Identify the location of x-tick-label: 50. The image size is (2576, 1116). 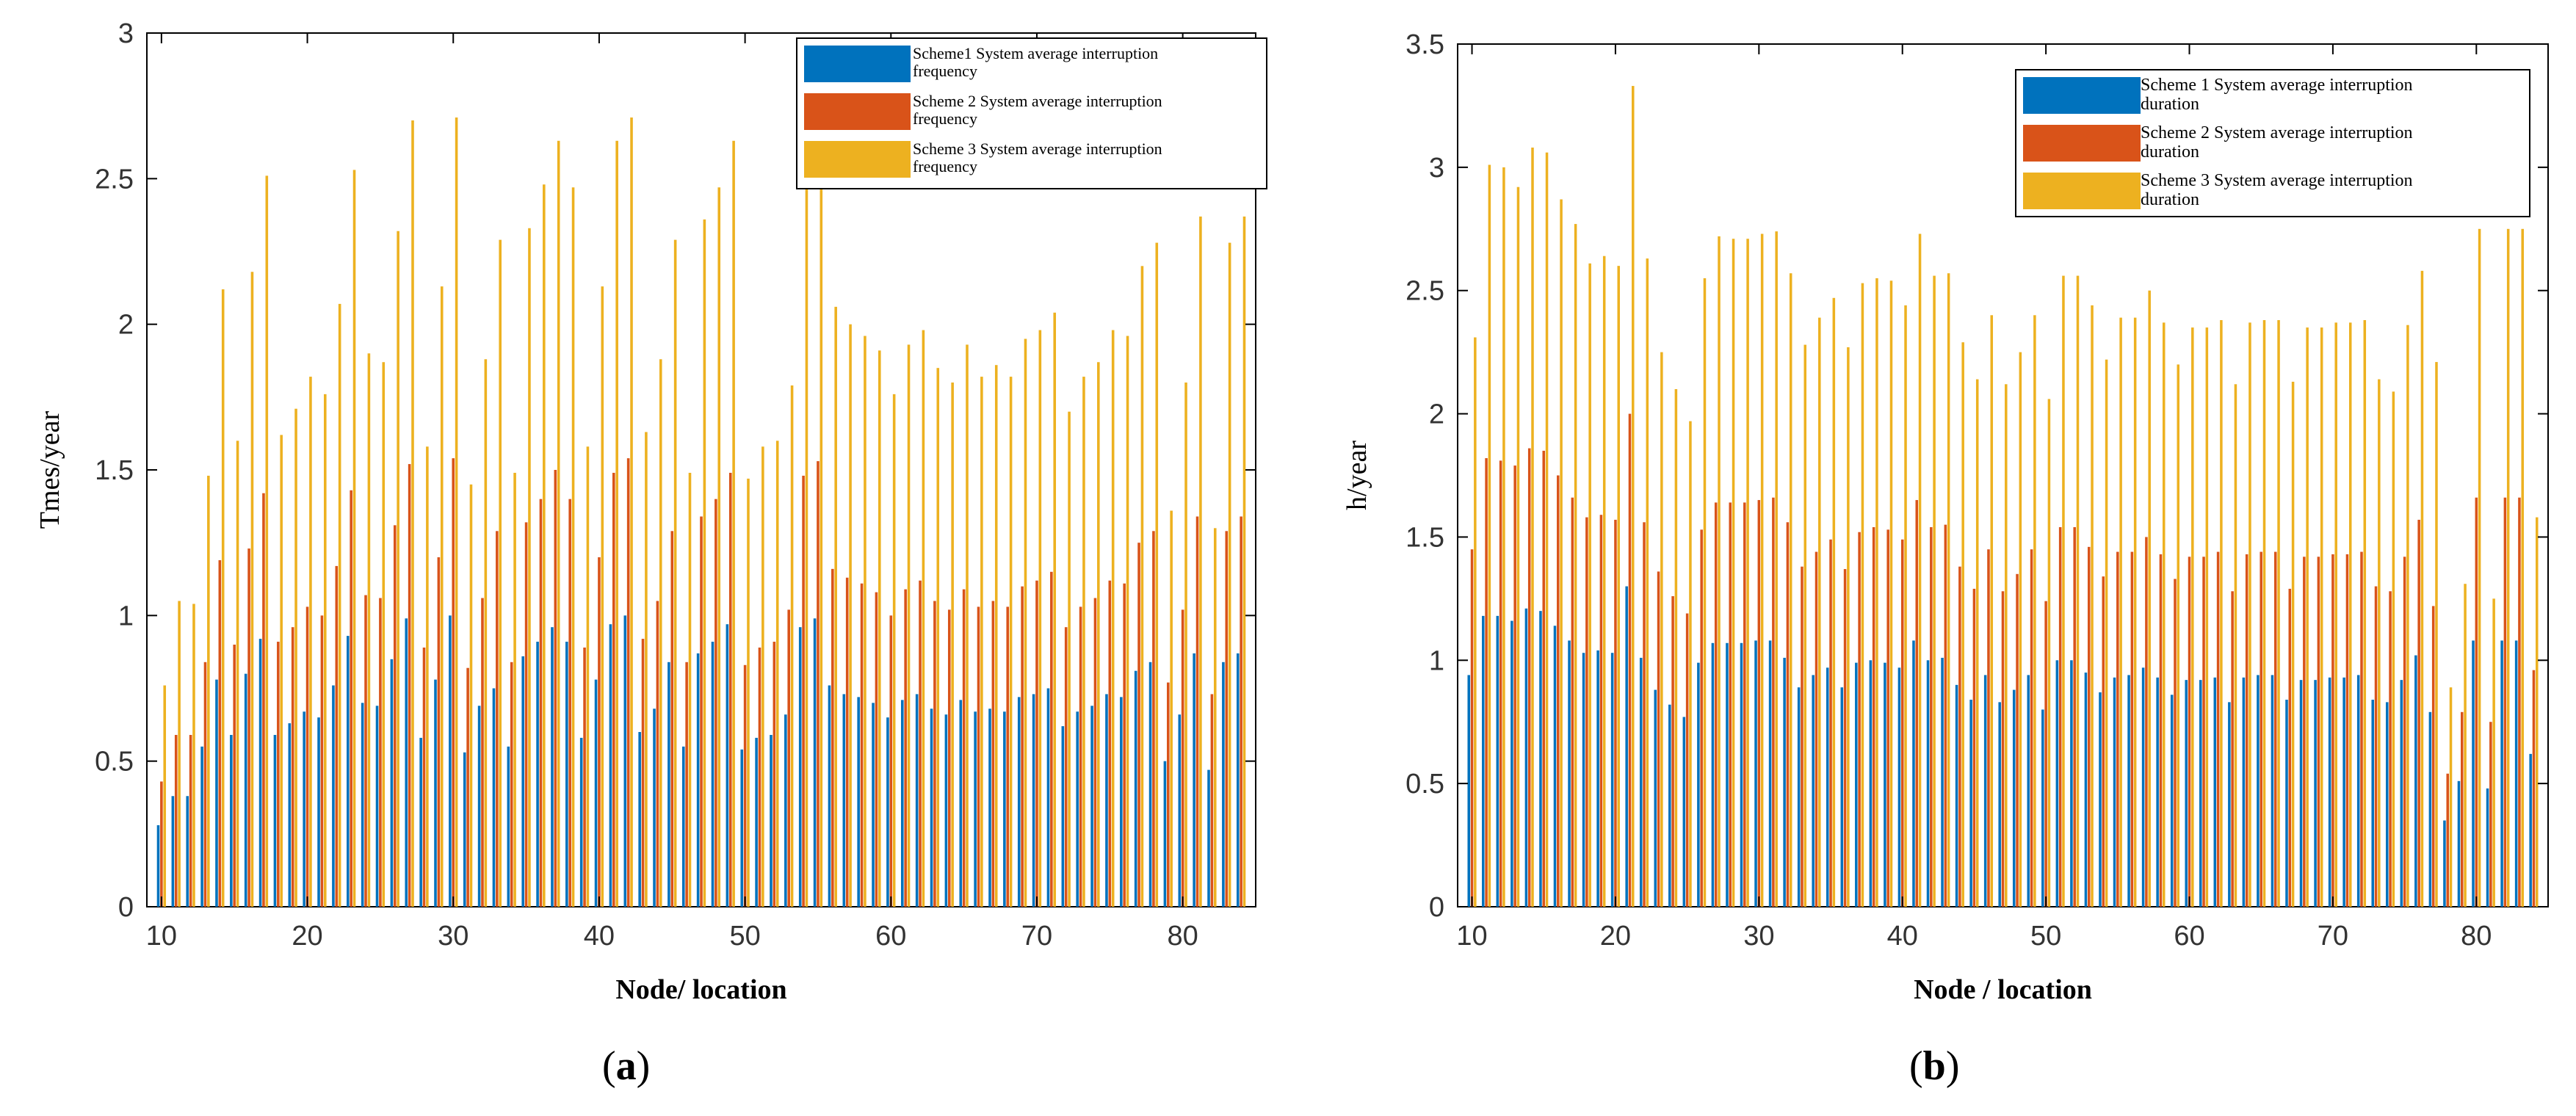
(2045, 936).